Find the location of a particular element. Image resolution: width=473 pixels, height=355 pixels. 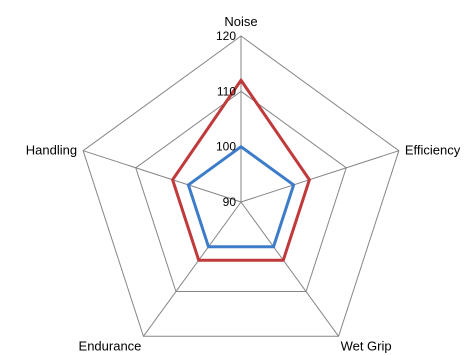

axis-label-efficiency: Efficiency is located at coordinates (433, 150).